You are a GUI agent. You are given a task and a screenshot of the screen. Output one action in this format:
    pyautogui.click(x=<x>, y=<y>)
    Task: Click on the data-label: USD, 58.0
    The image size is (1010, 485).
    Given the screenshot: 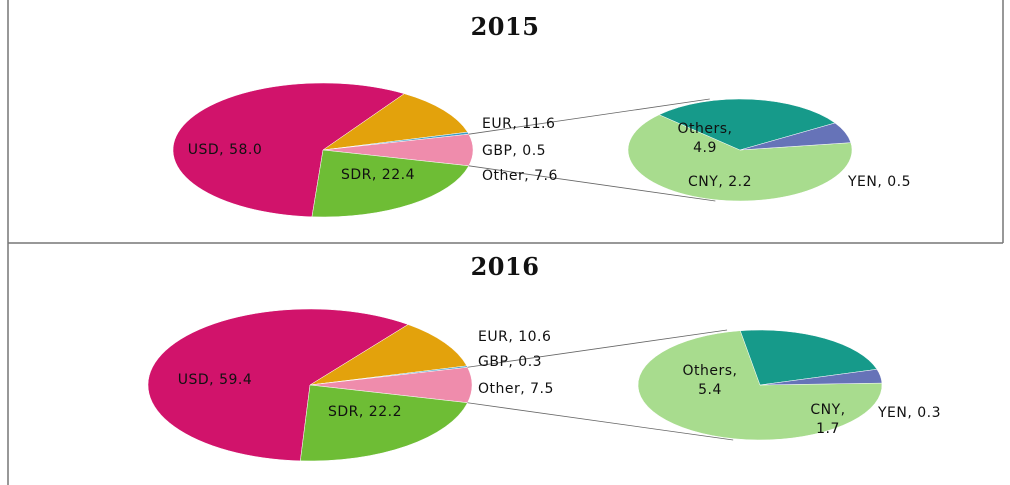 What is the action you would take?
    pyautogui.click(x=225, y=150)
    